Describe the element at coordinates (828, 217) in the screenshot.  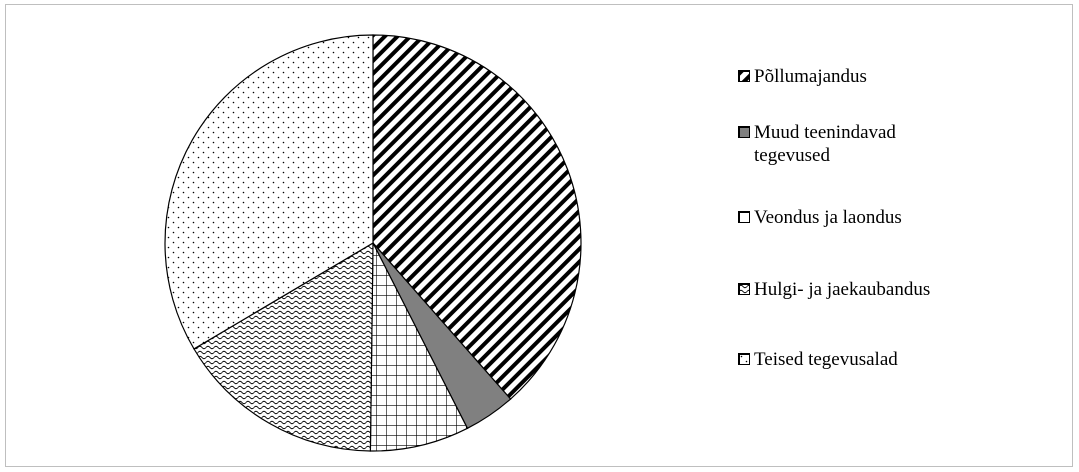
I see `legend-label: Veondus ja laondus` at that location.